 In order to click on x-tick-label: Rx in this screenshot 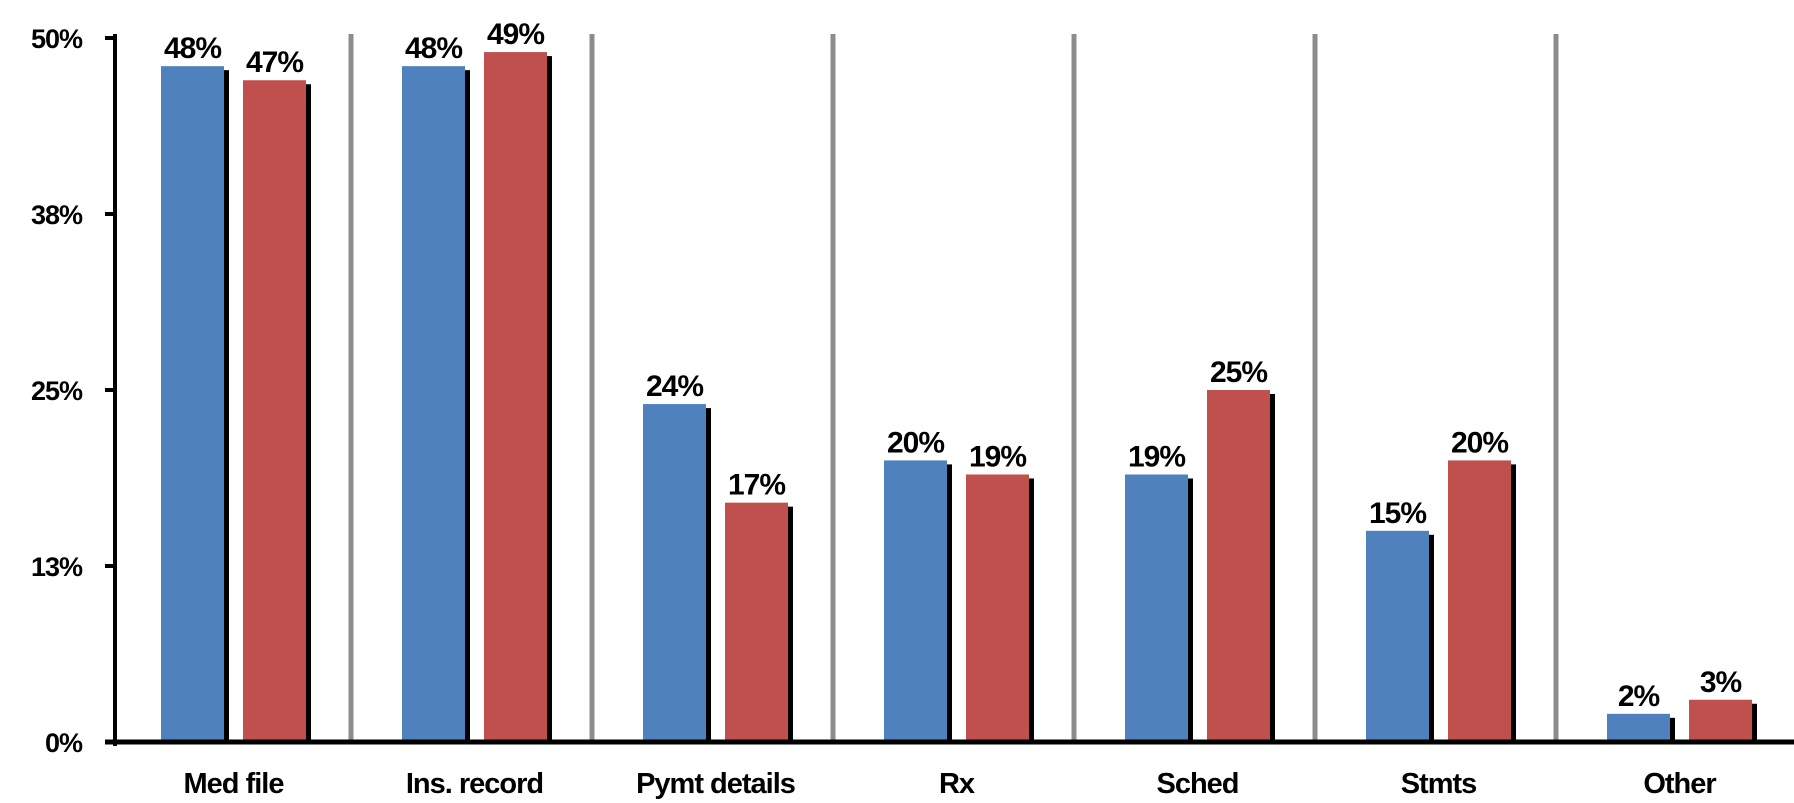, I will do `click(957, 784)`.